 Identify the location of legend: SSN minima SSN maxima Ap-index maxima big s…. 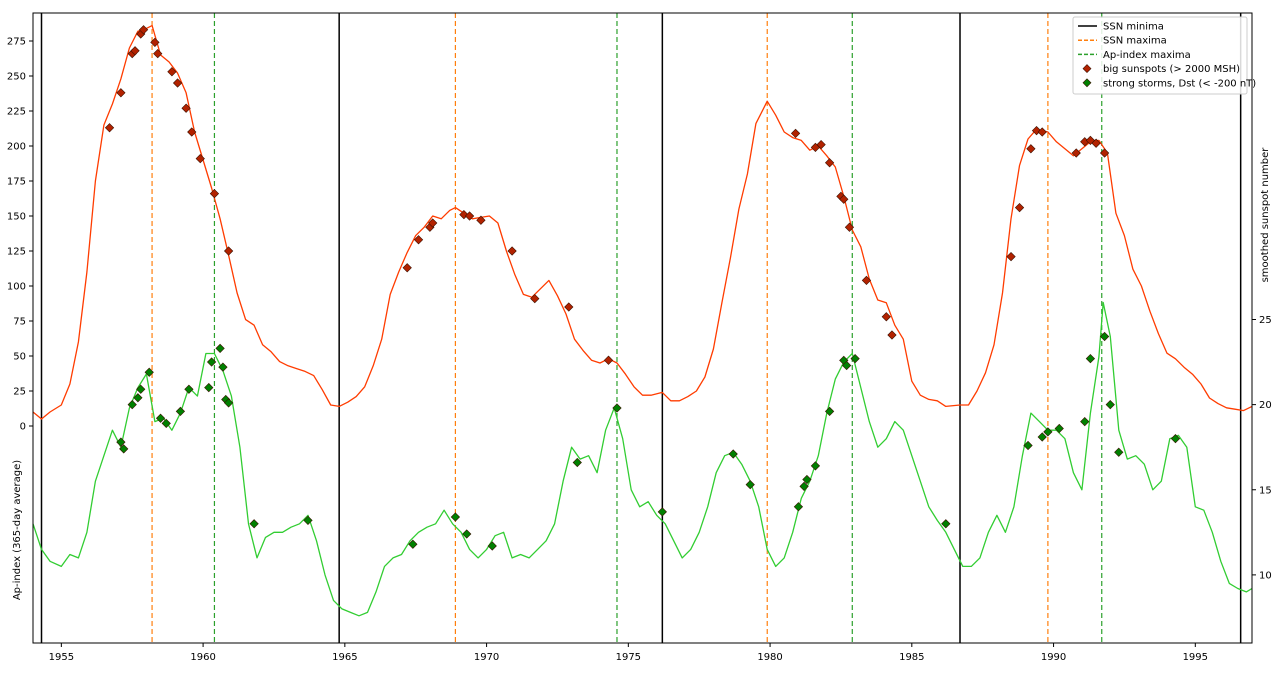
(1164, 55).